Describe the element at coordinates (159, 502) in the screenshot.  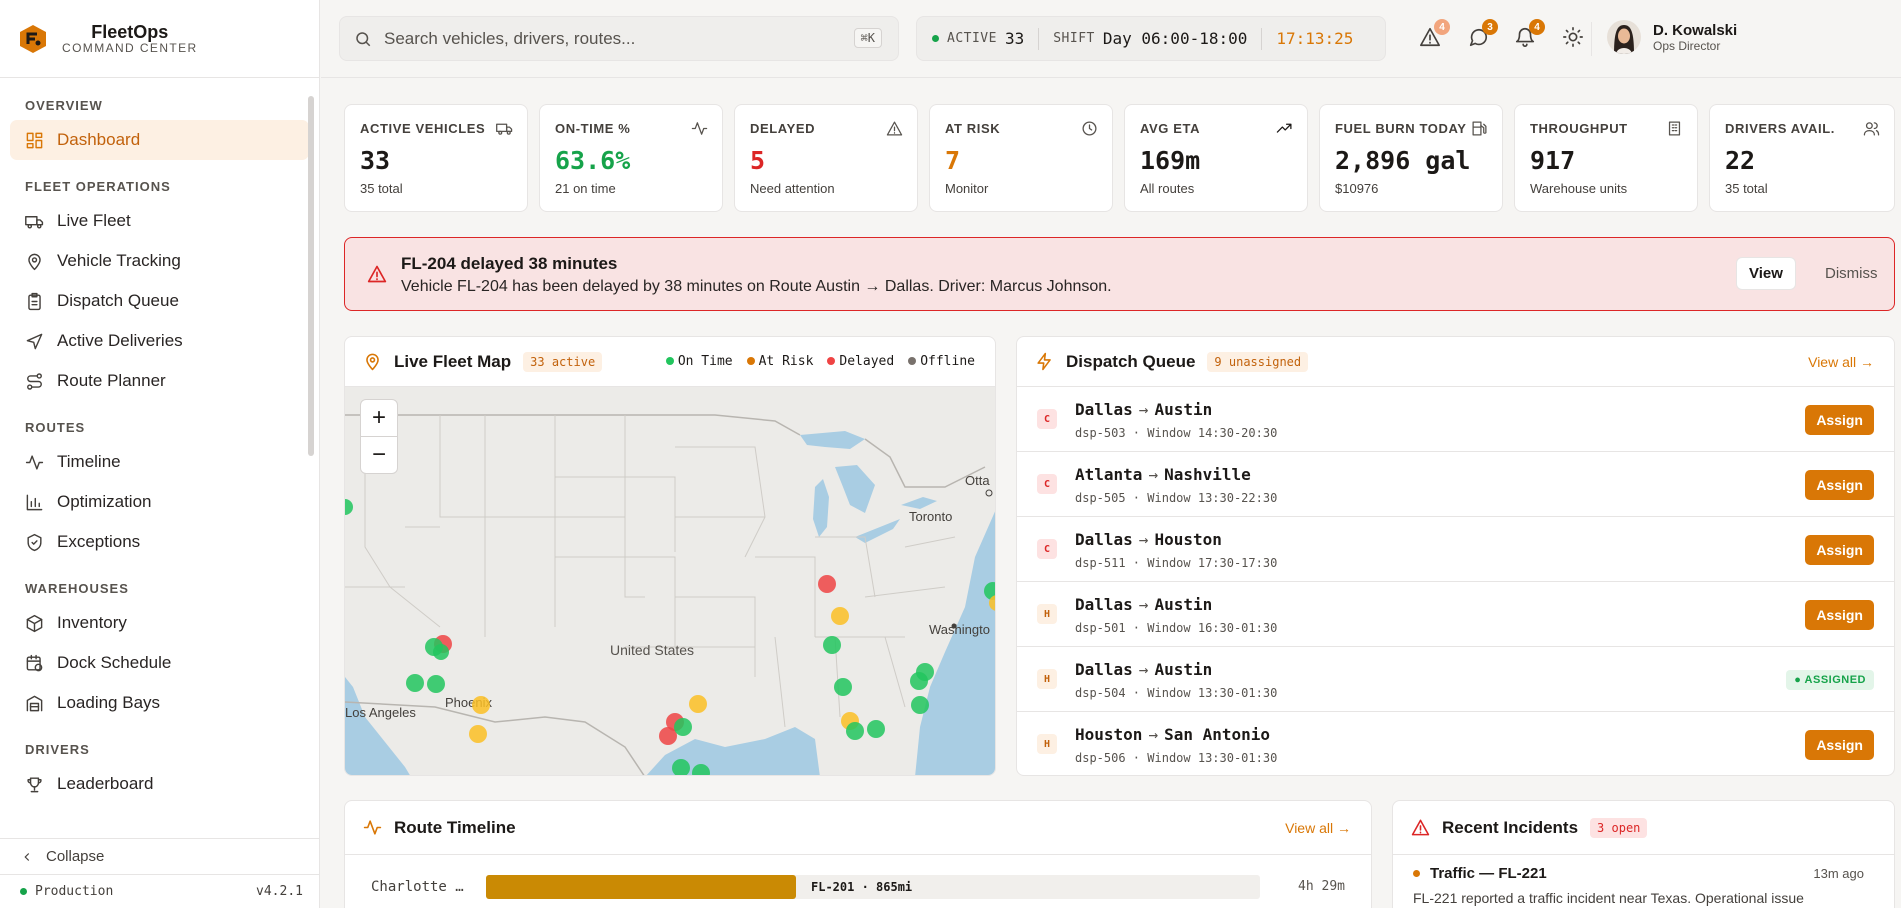
I see `sidebar-item-optimization: Optimization` at that location.